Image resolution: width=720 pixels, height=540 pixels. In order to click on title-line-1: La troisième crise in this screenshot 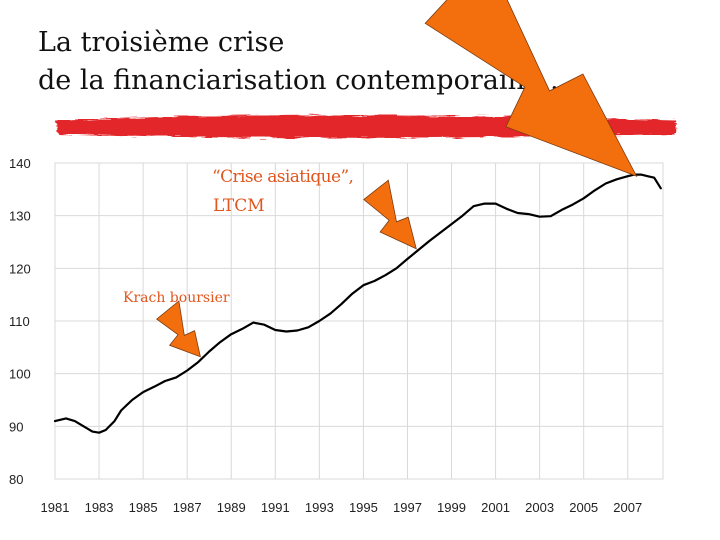, I will do `click(161, 42)`.